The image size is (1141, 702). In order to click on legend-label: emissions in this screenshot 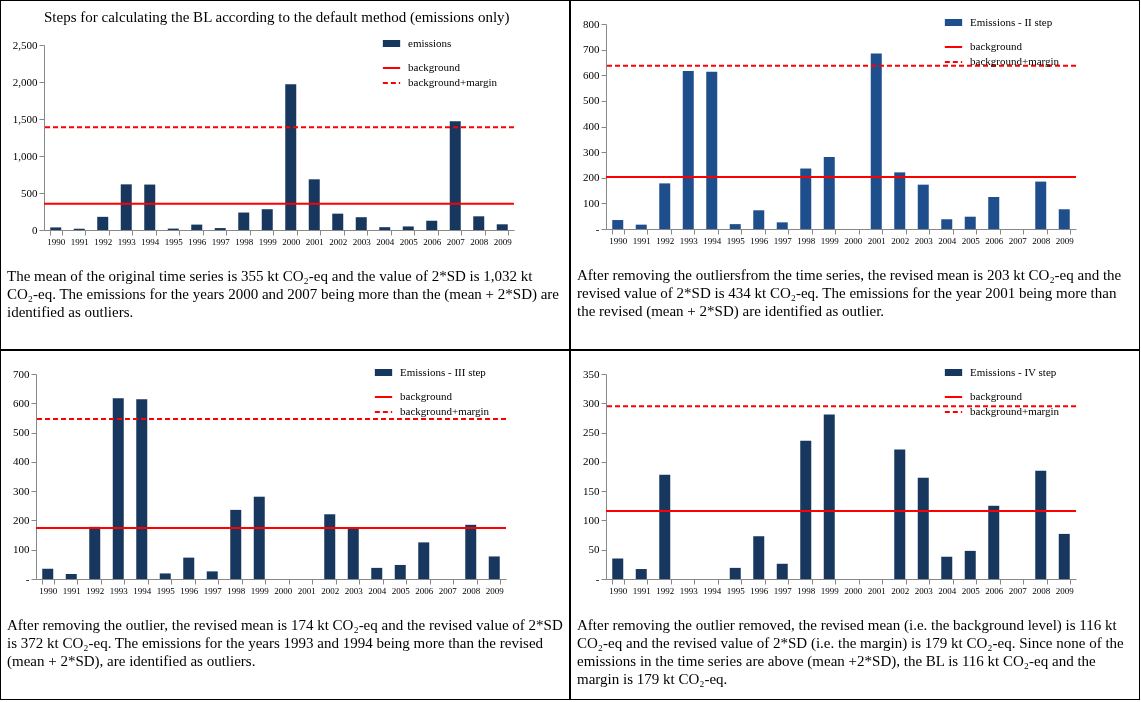, I will do `click(430, 42)`.